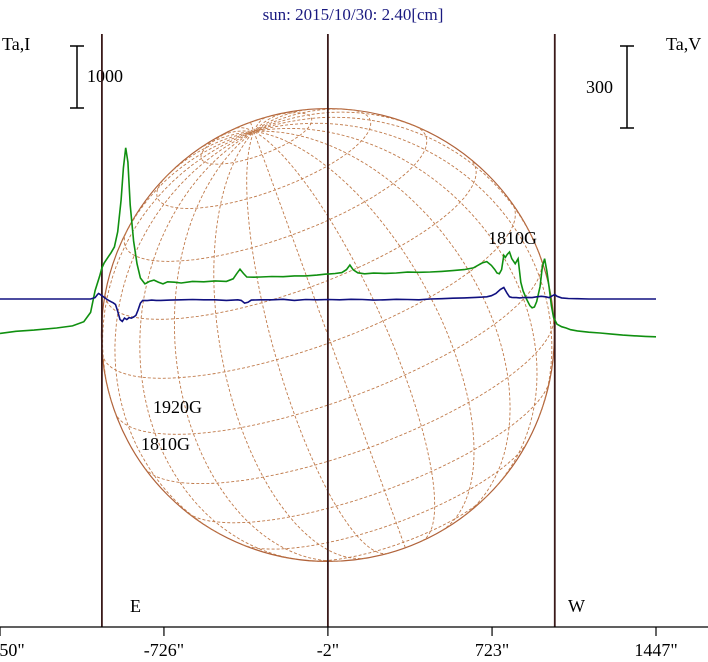 The width and height of the screenshot is (708, 662). I want to click on left-axis-label: Ta,I, so click(16, 44).